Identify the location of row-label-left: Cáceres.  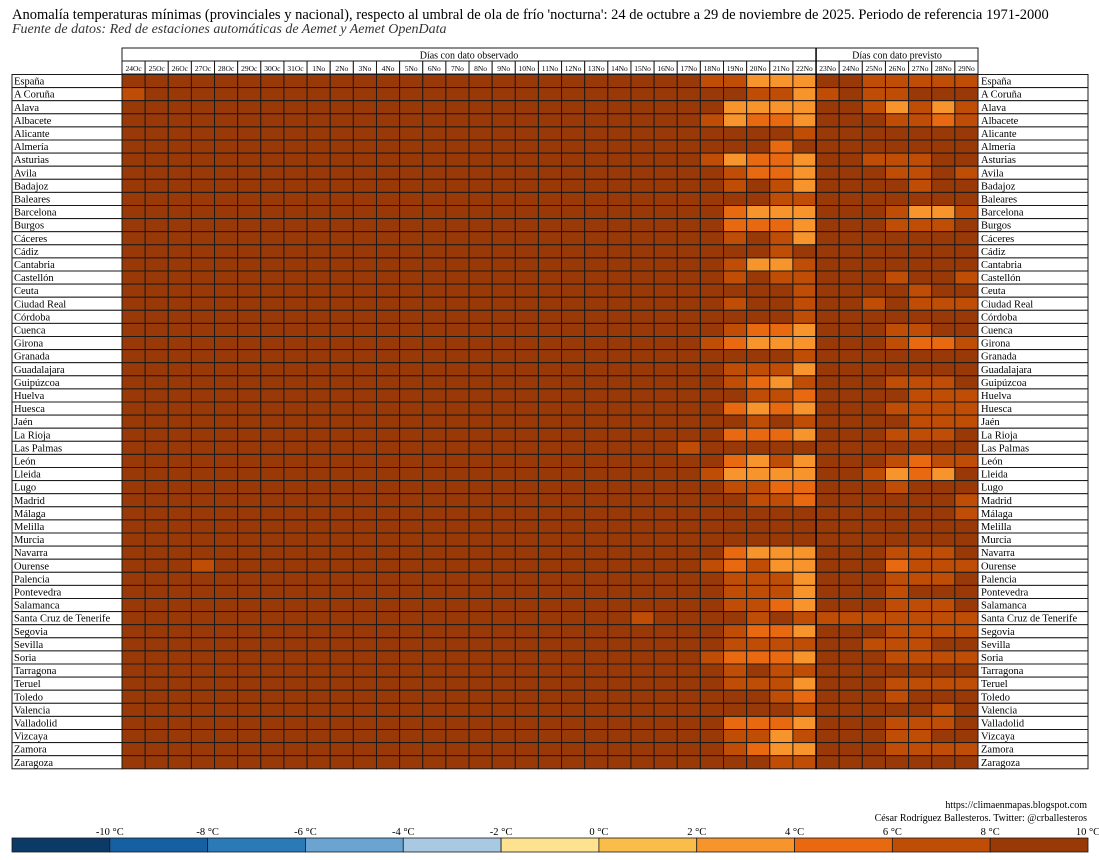
(30, 239).